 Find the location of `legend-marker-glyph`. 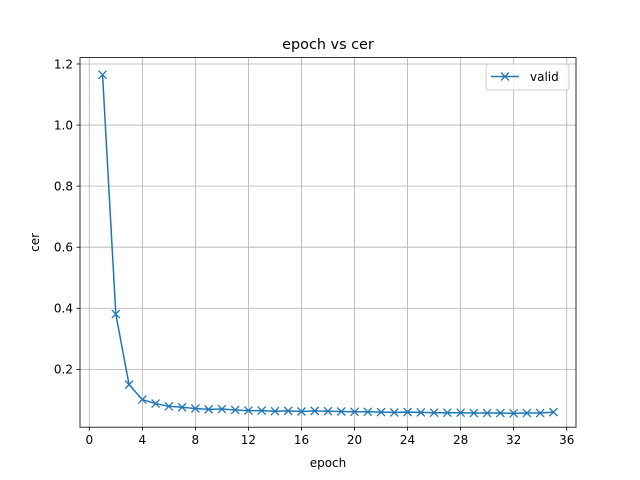

legend-marker-glyph is located at coordinates (505, 76).